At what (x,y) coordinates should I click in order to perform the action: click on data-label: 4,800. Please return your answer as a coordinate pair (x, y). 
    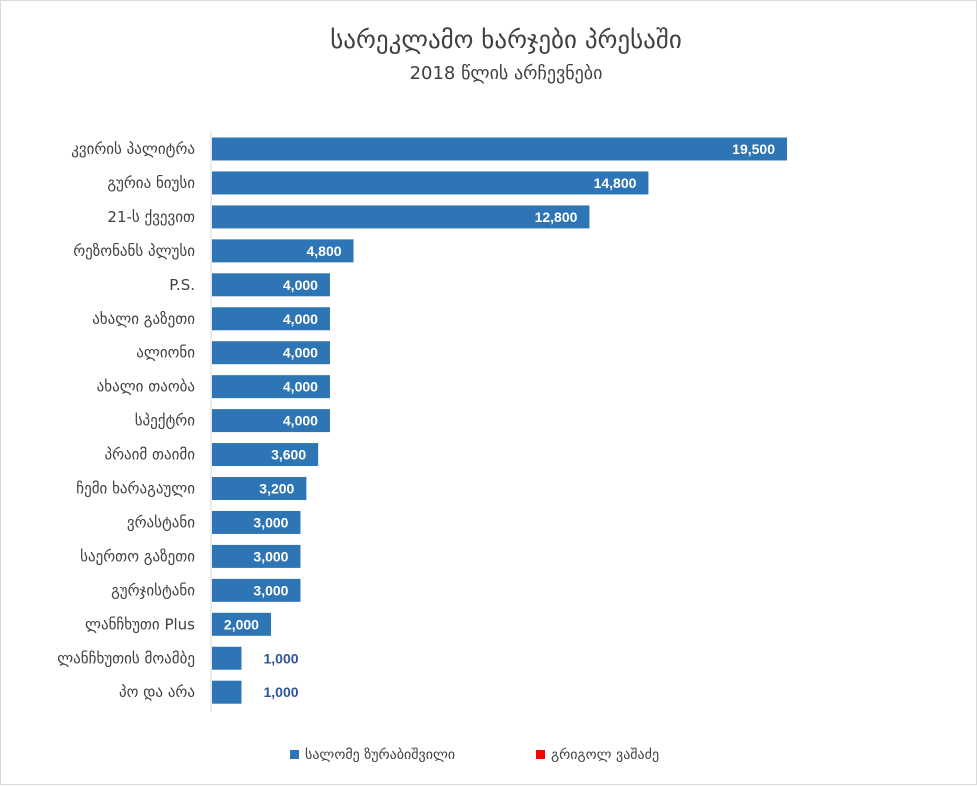
    Looking at the image, I should click on (323, 251).